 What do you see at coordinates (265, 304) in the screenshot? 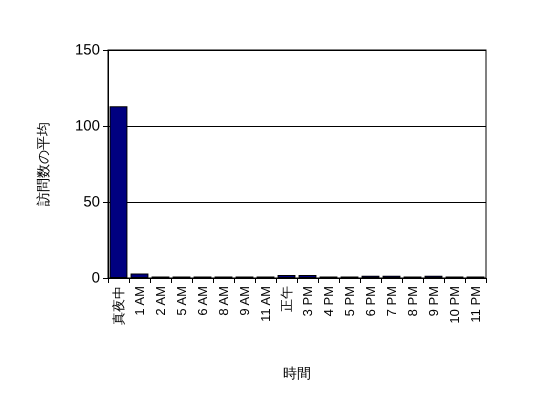
I see `x-tick-label: 11 AM` at bounding box center [265, 304].